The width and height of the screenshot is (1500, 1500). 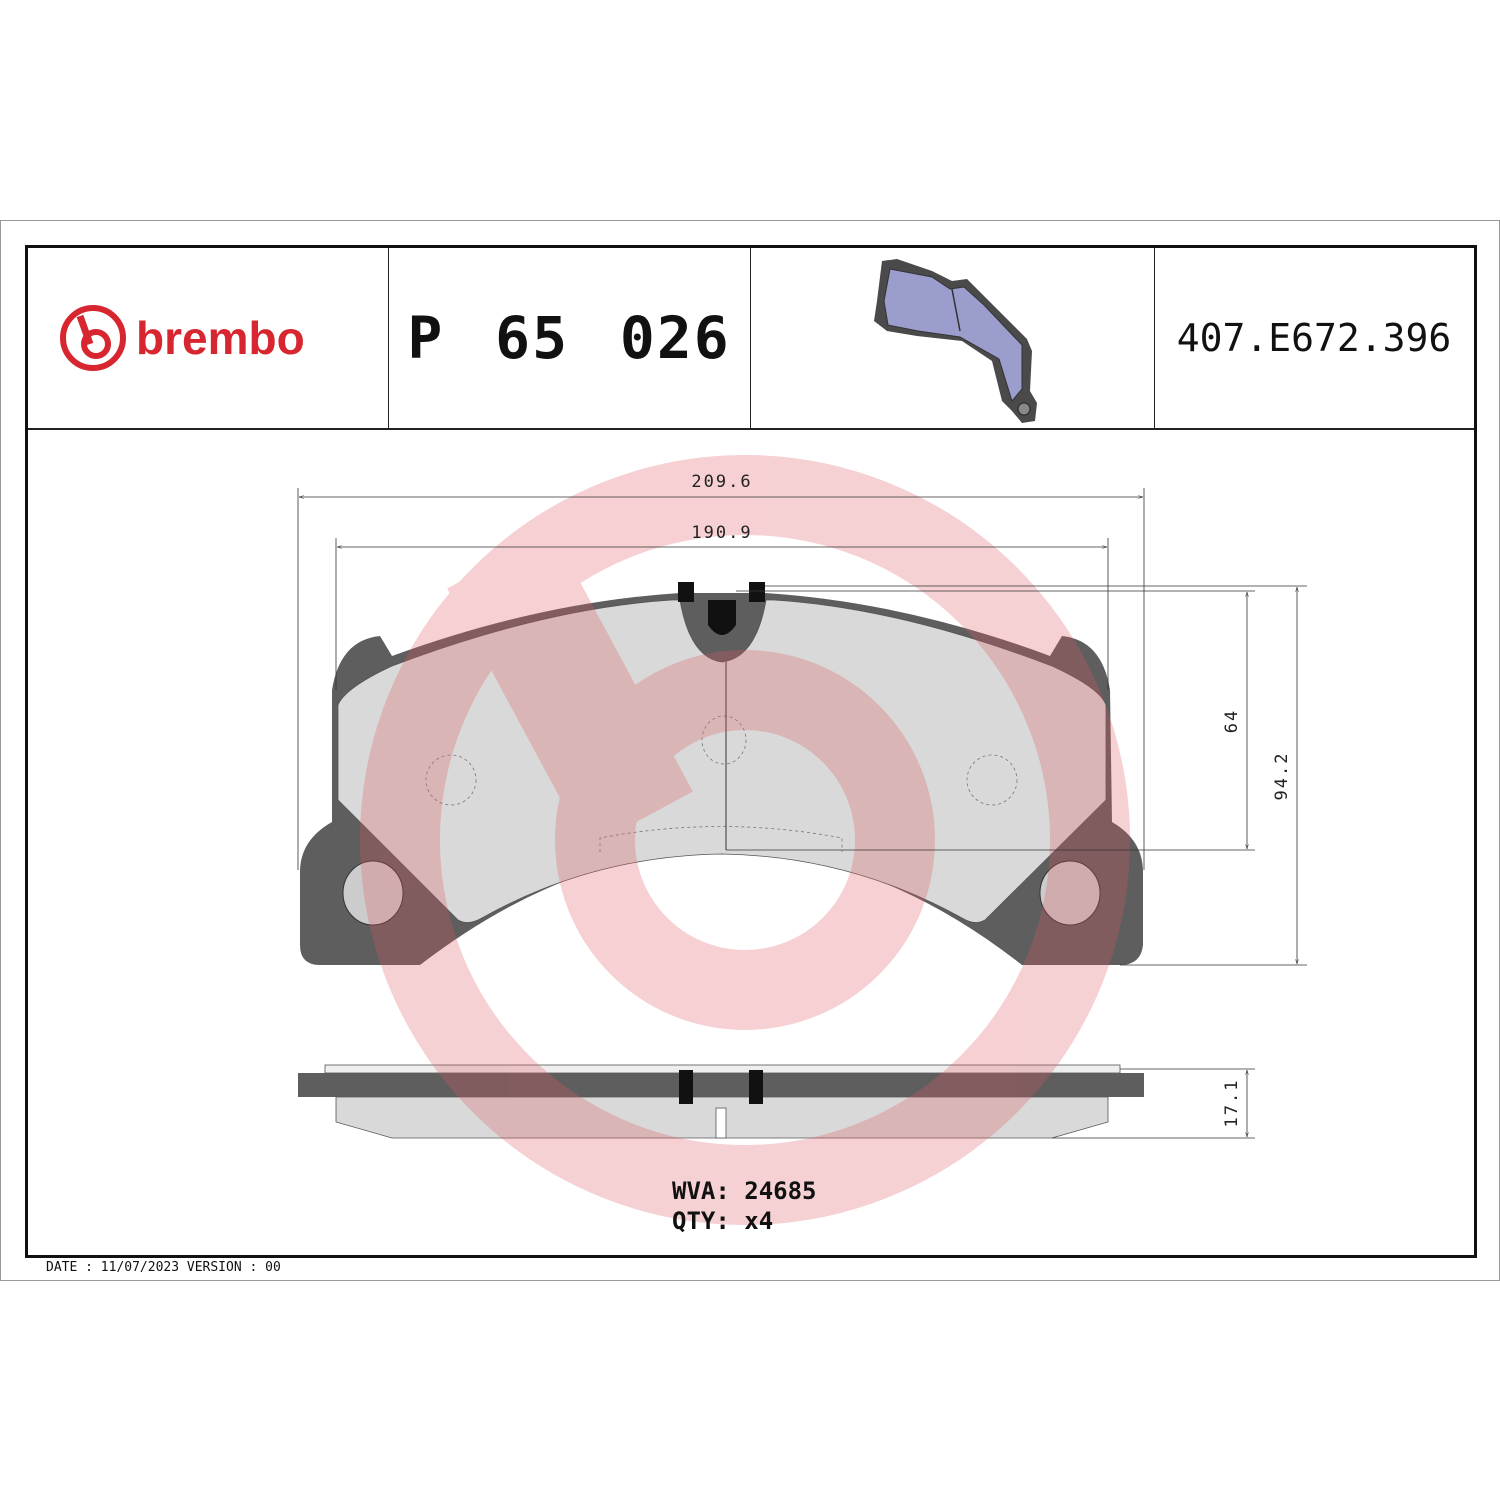 What do you see at coordinates (1282, 776) in the screenshot?
I see `dim-overall-height: 94.2` at bounding box center [1282, 776].